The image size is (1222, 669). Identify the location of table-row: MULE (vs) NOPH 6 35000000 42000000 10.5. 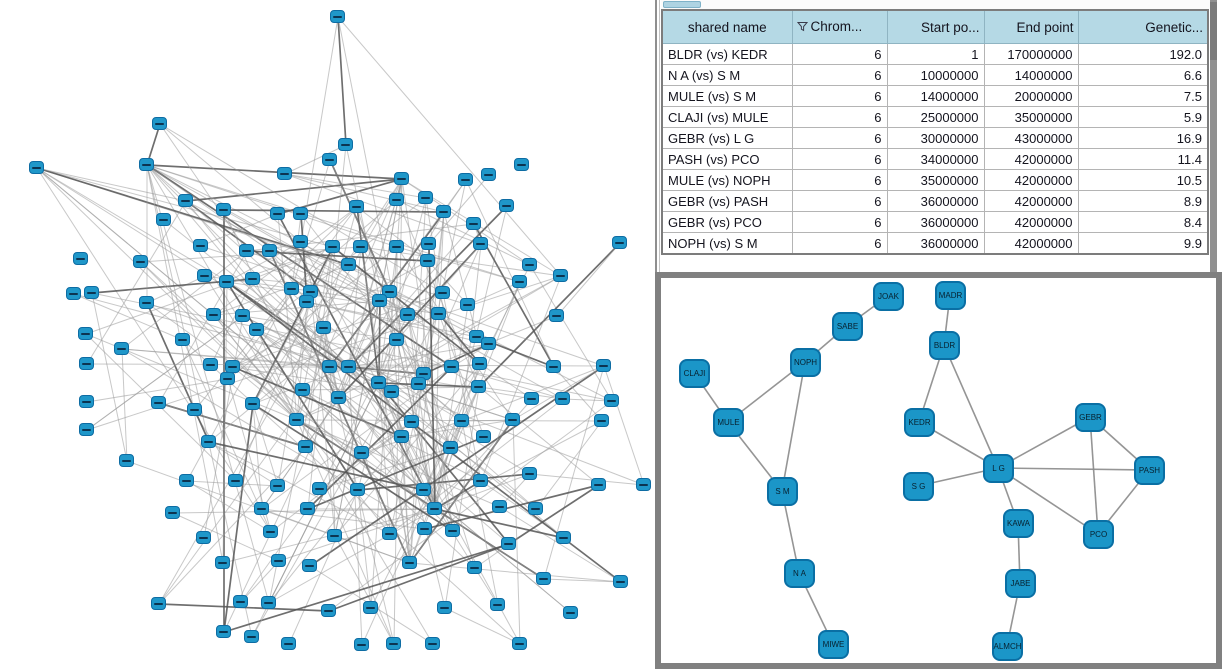
(935, 180).